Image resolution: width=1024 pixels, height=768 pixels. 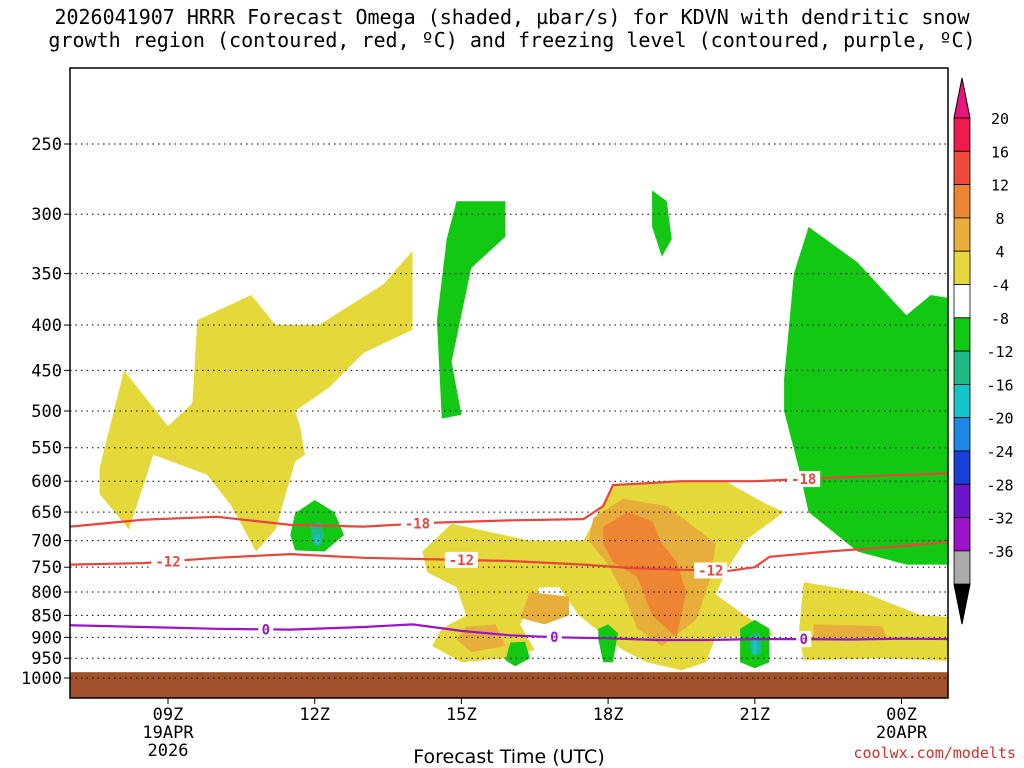 I want to click on site-credit: coolwx.com/modelts, so click(x=934, y=753).